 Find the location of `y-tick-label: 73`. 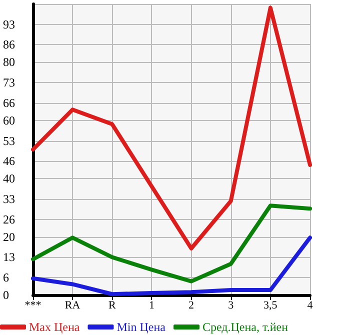

y-tick-label: 73 is located at coordinates (9, 83).